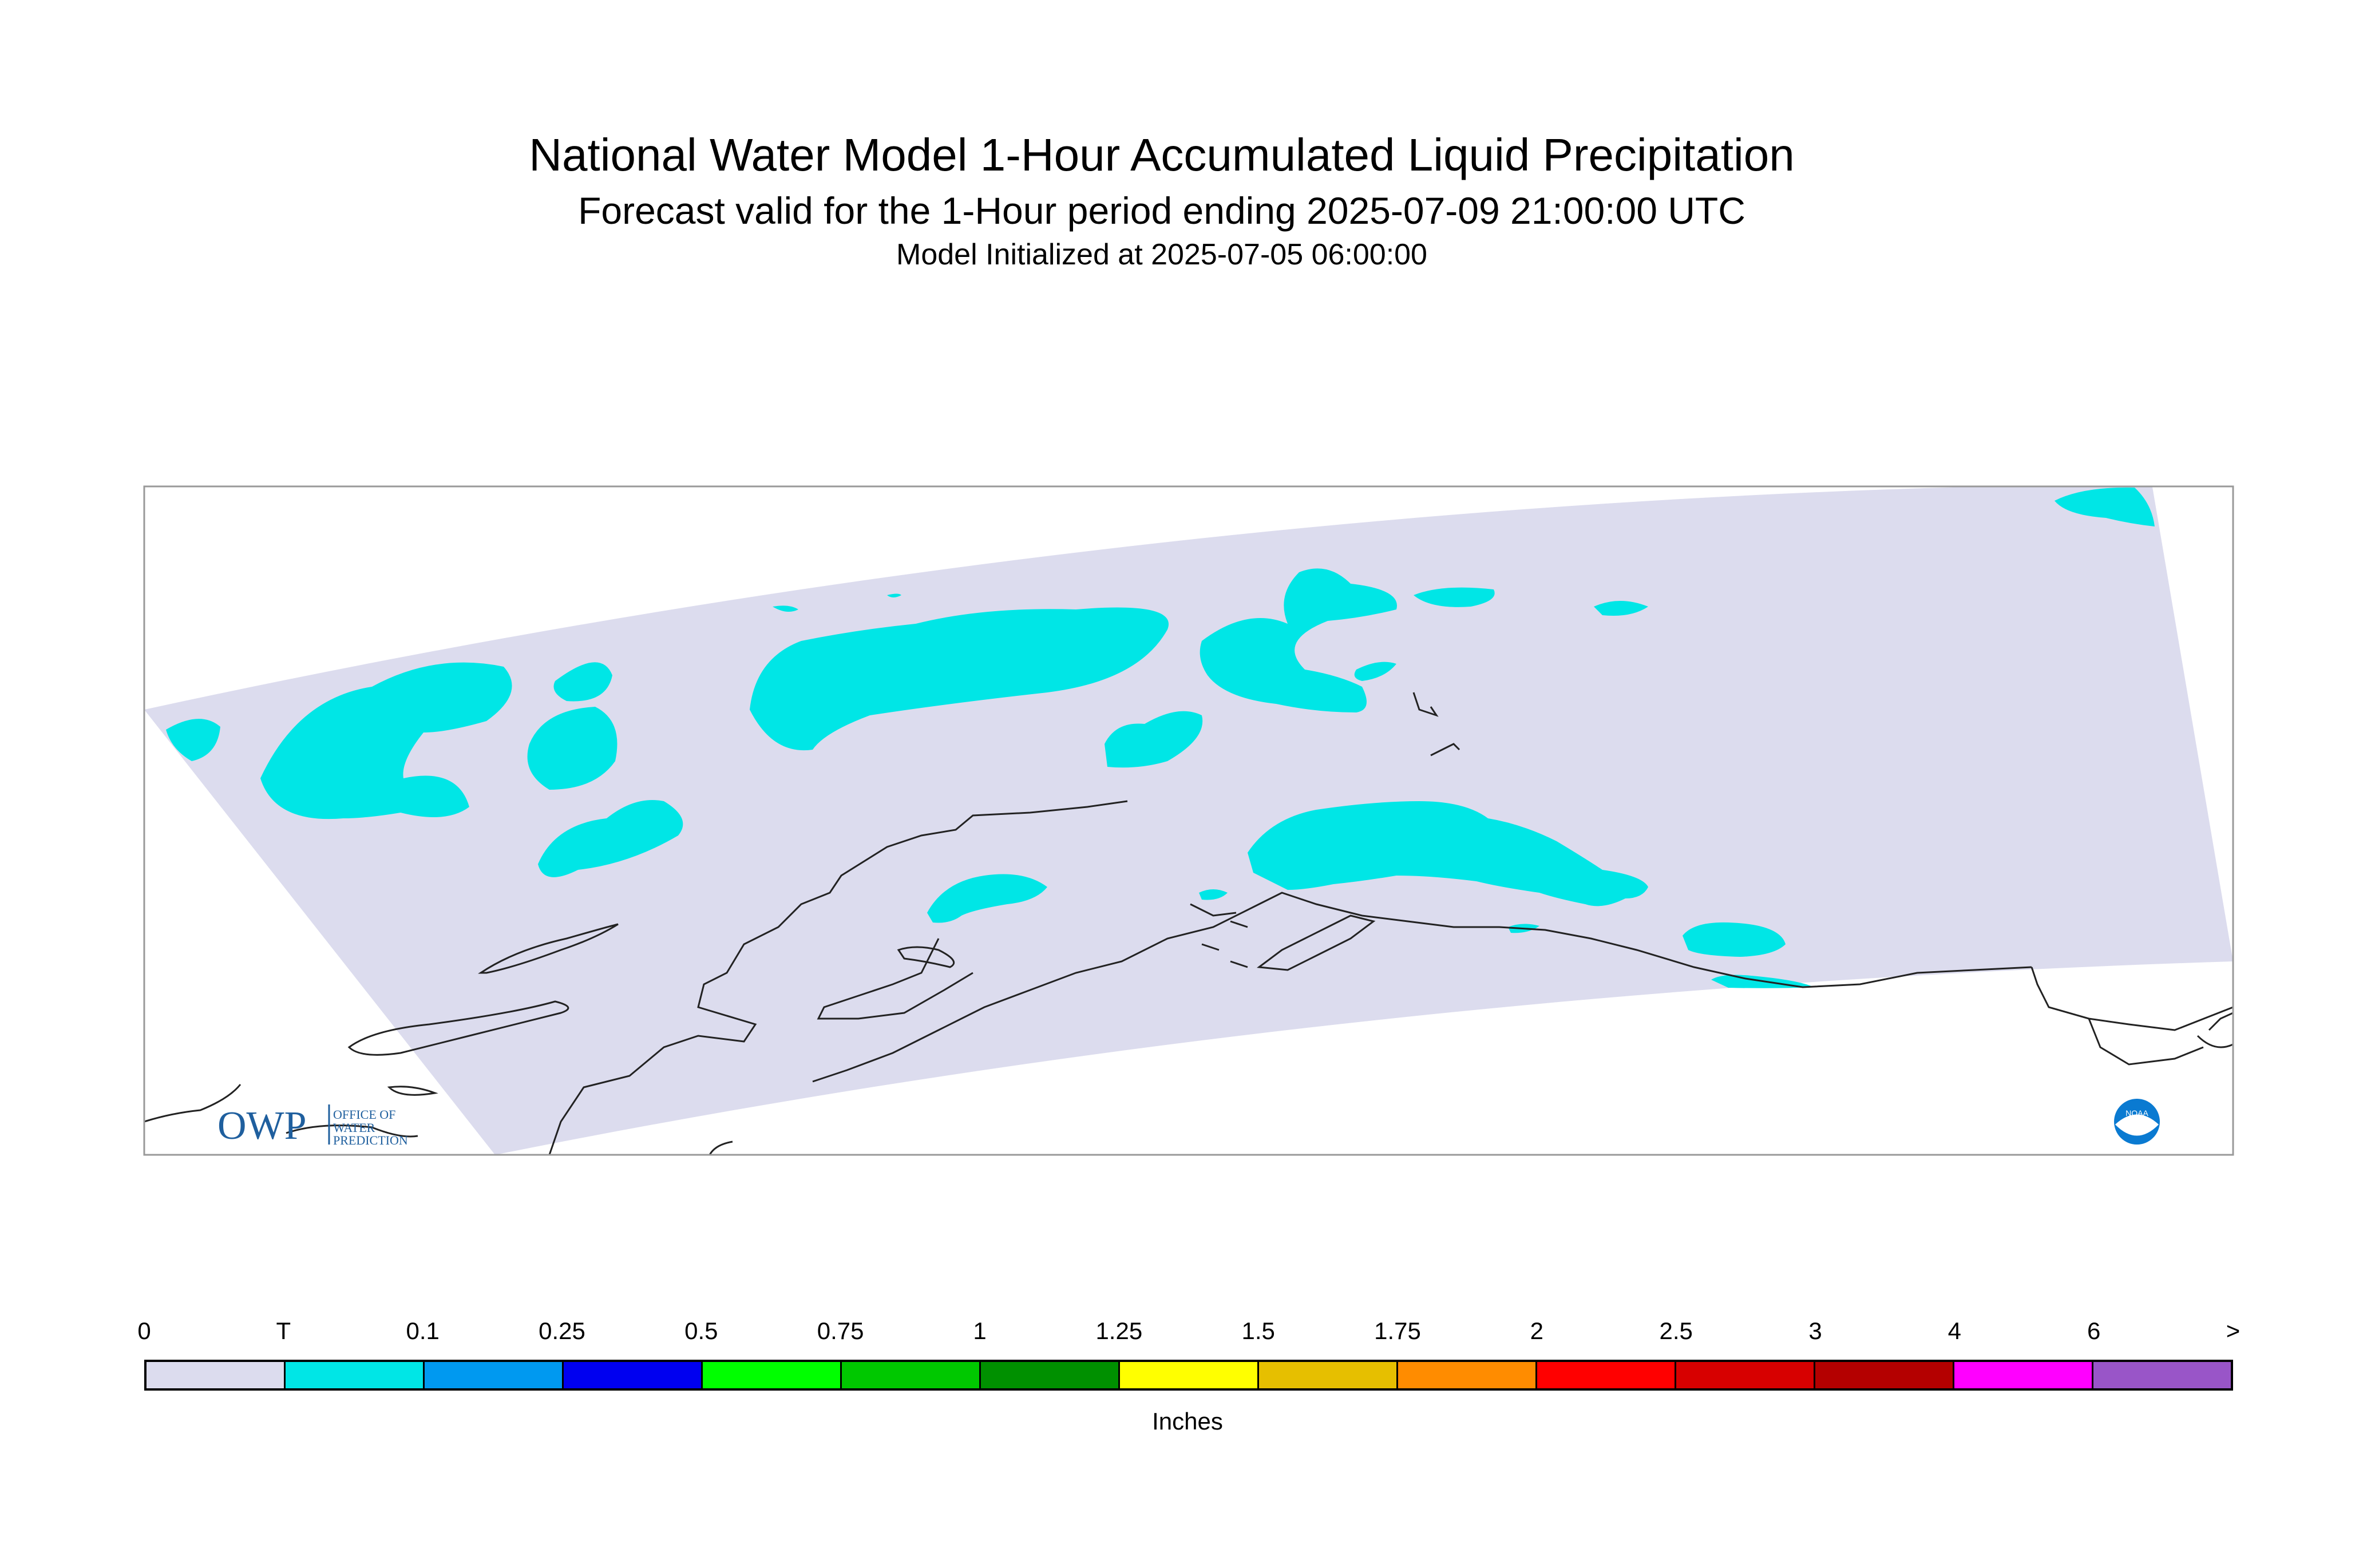 The width and height of the screenshot is (2375, 1568). I want to click on owp-logo: OWP OFFICE OF WATER PREDICTION, so click(312, 1126).